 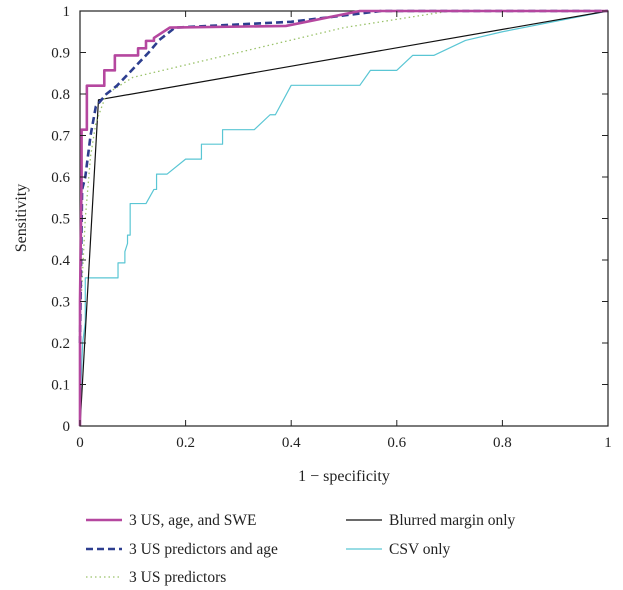 What do you see at coordinates (67, 427) in the screenshot?
I see `y-tick-label: 0` at bounding box center [67, 427].